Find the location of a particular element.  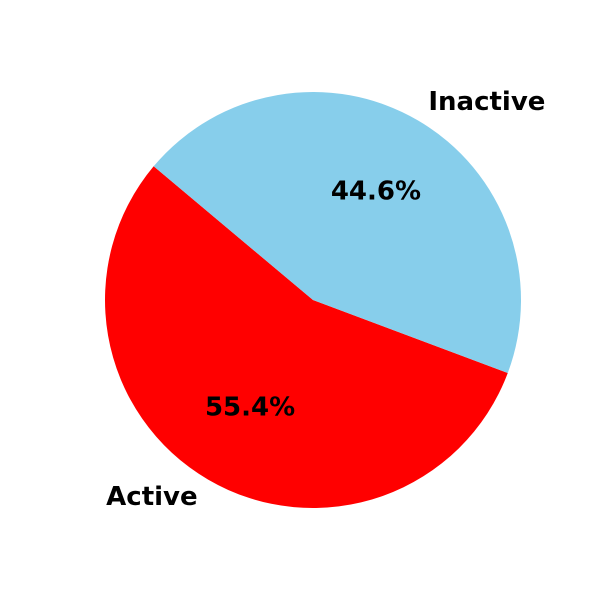

pct-label-inactive: 44.6% is located at coordinates (376, 192).